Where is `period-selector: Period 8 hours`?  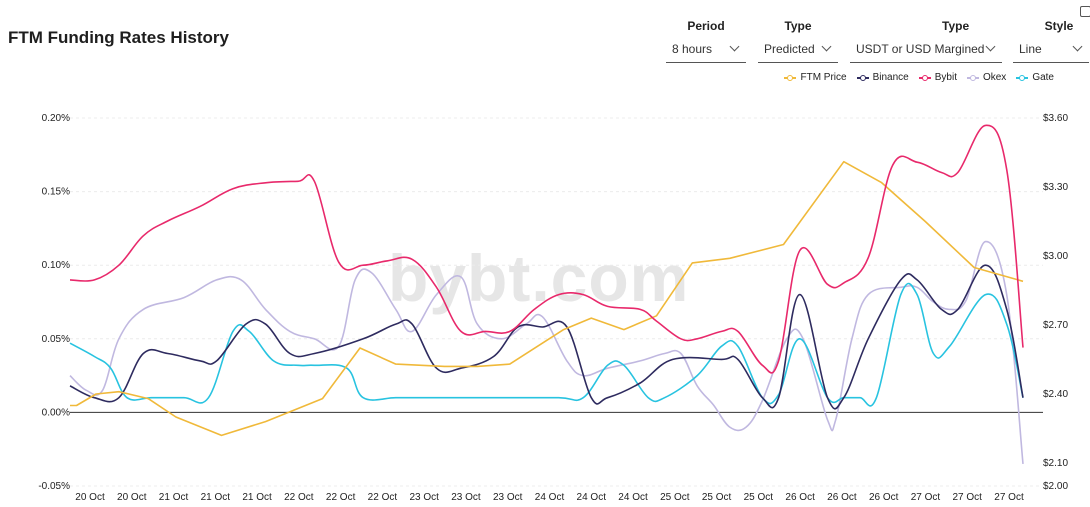
period-selector: Period 8 hours is located at coordinates (706, 40).